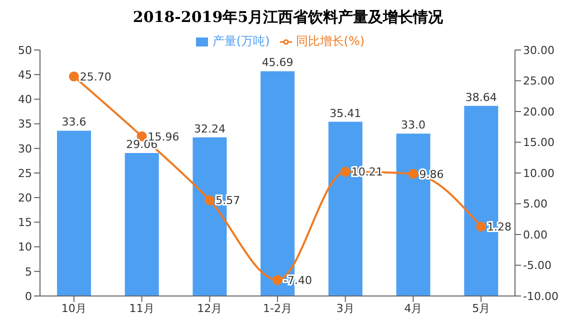 This screenshot has width=576, height=327. What do you see at coordinates (25, 198) in the screenshot?
I see `y-tick-label: 20` at bounding box center [25, 198].